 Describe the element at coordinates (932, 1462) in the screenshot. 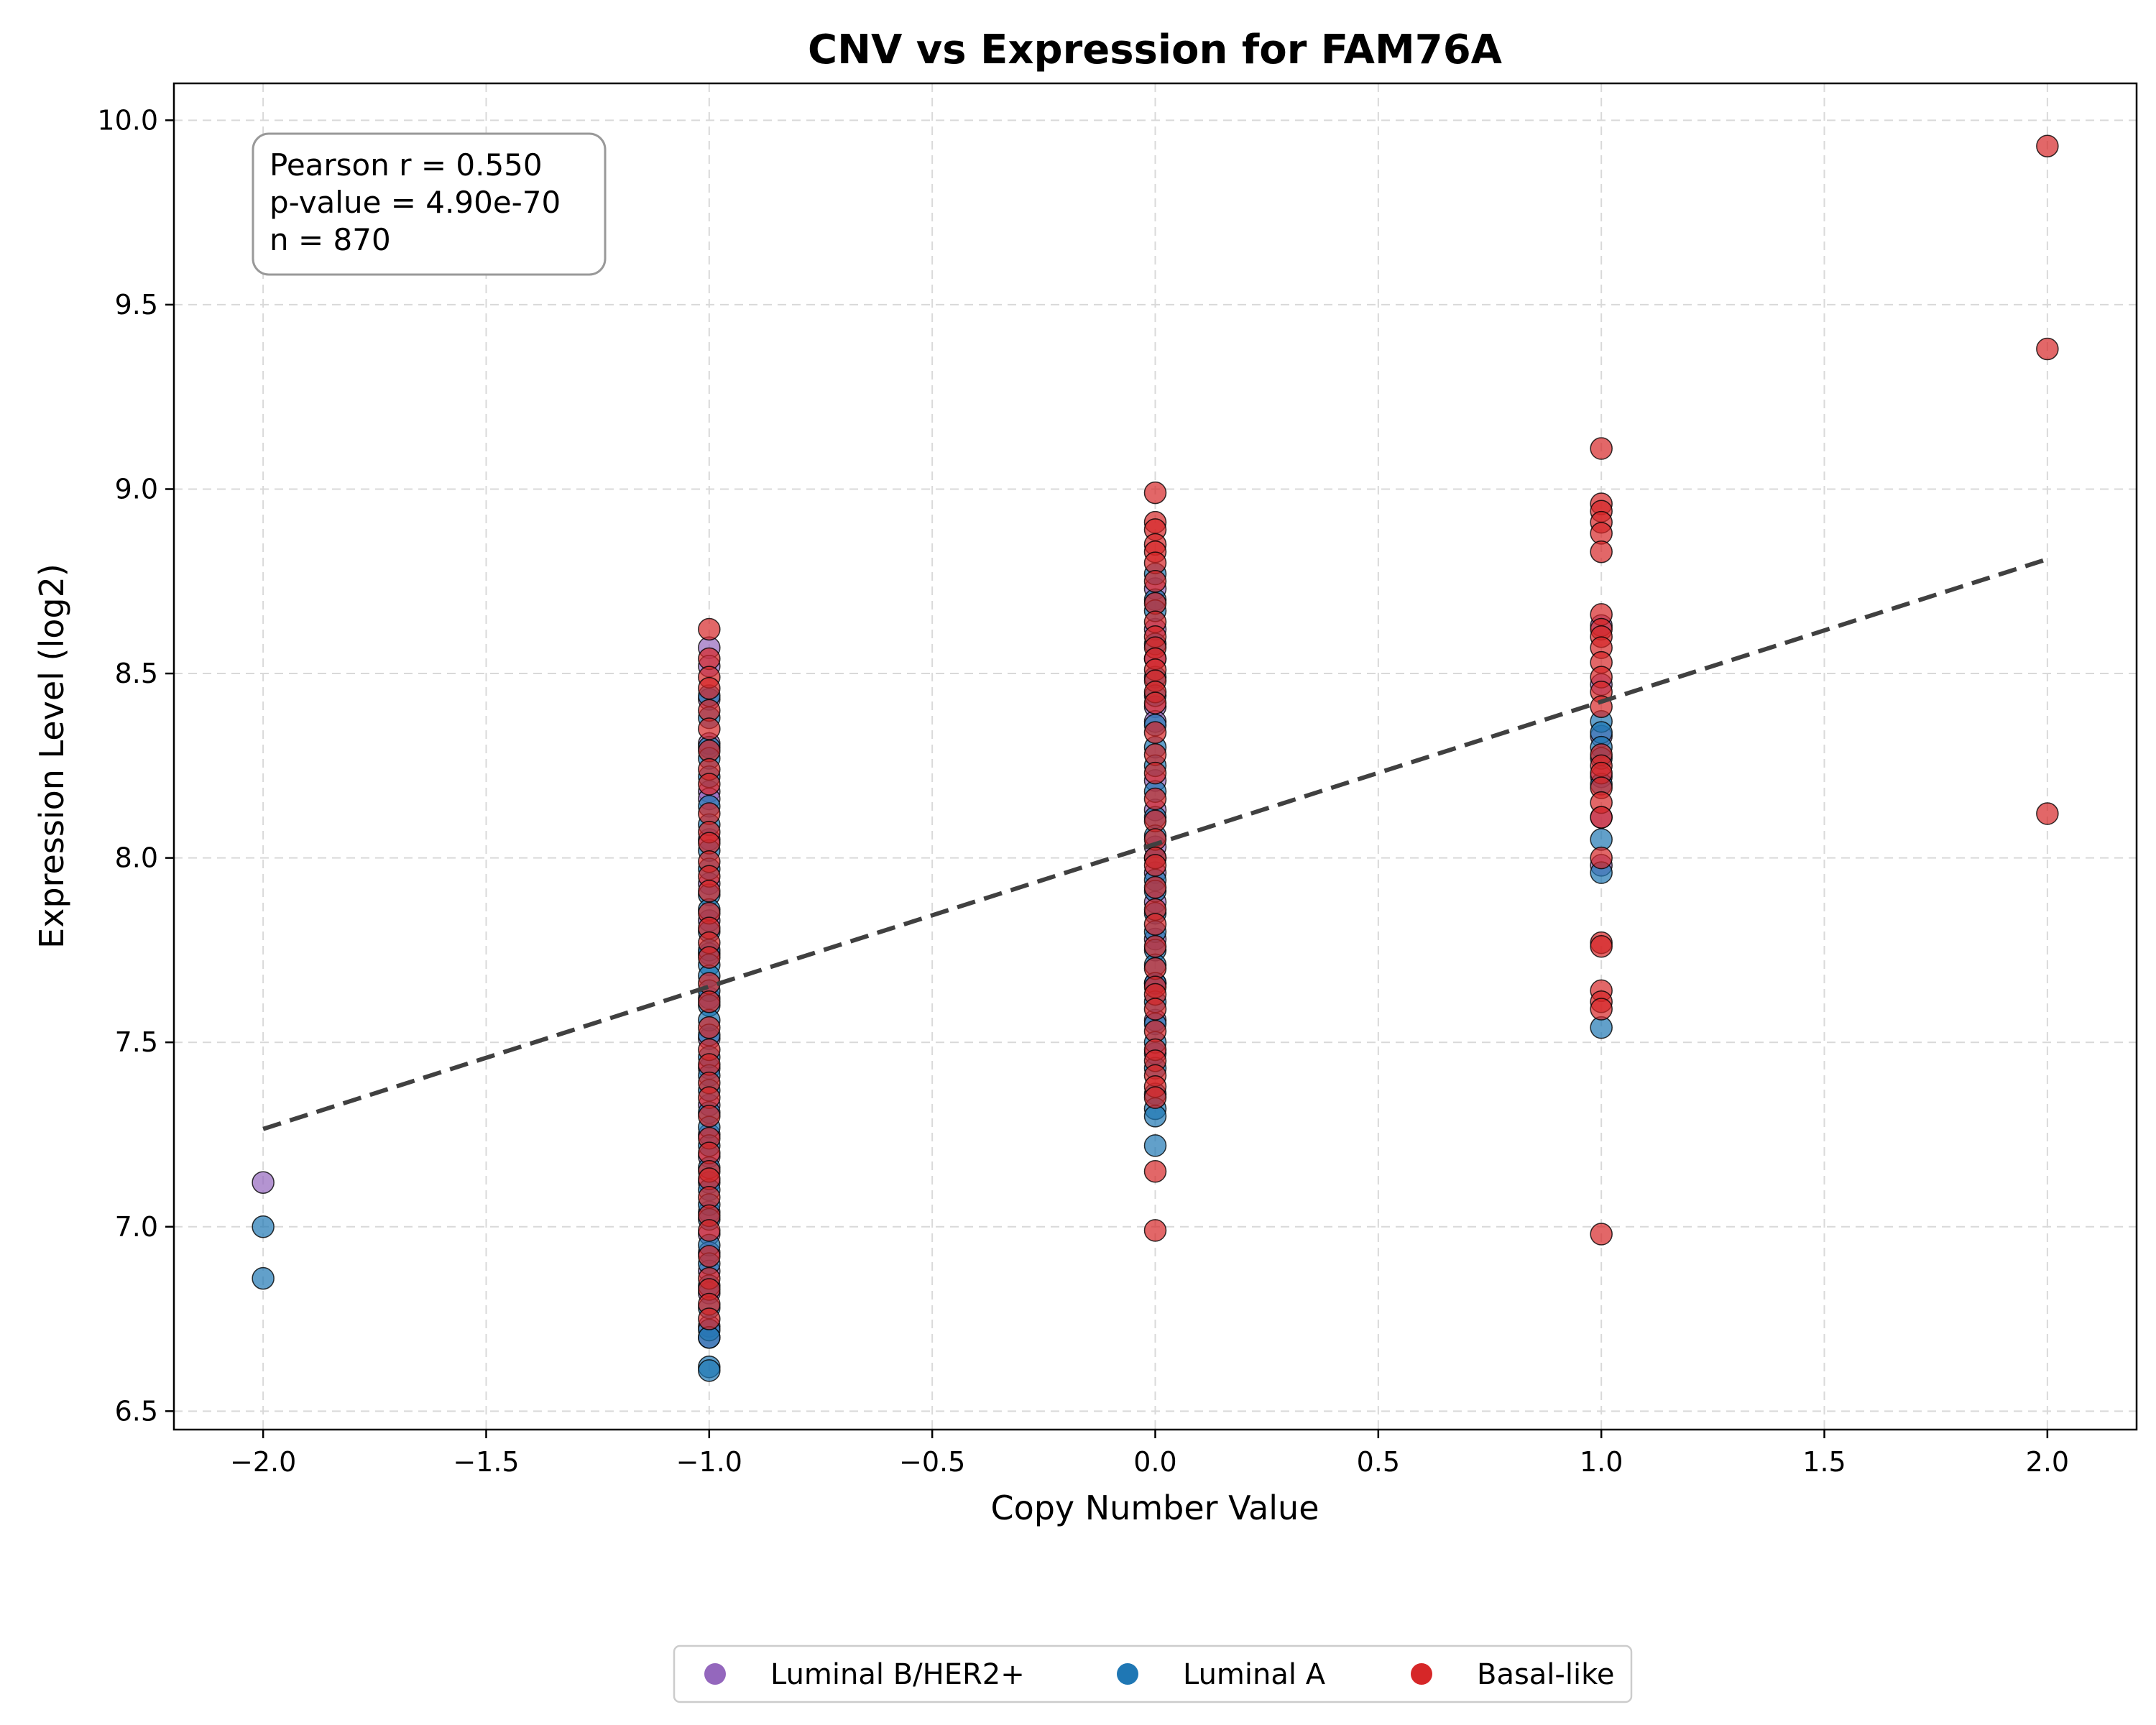

I see `x-tick-label: −0.5` at that location.